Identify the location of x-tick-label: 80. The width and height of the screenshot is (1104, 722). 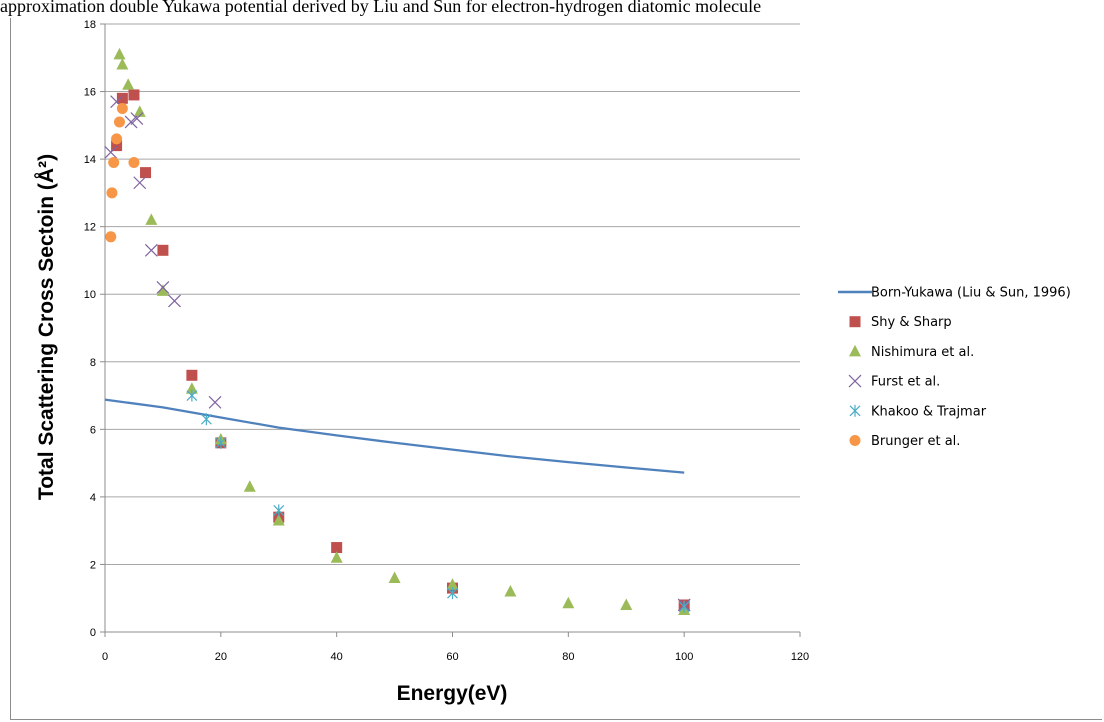
(568, 657).